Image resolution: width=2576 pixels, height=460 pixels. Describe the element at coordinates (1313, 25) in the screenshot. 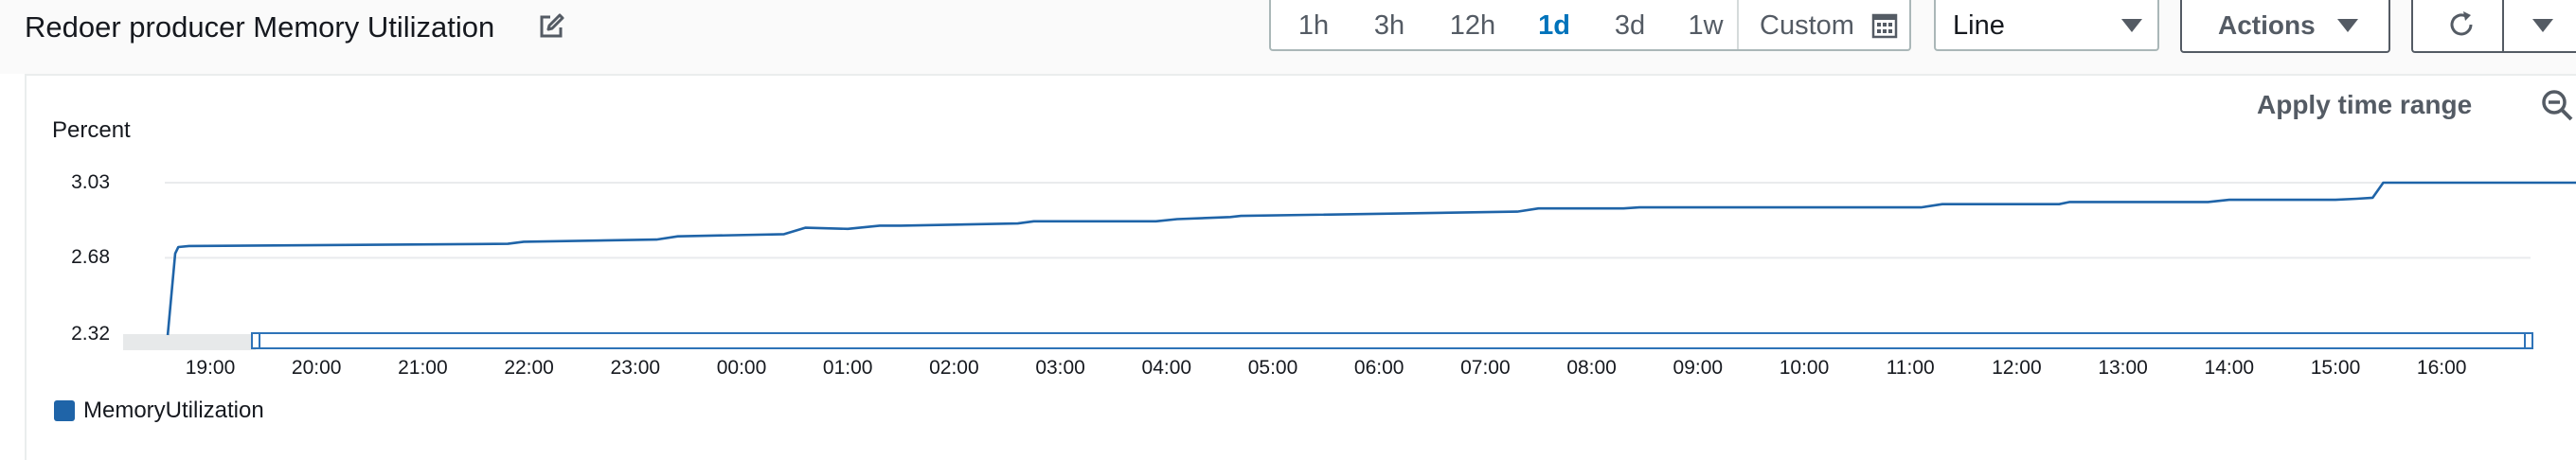

I see `time-range-1h: 1h` at that location.